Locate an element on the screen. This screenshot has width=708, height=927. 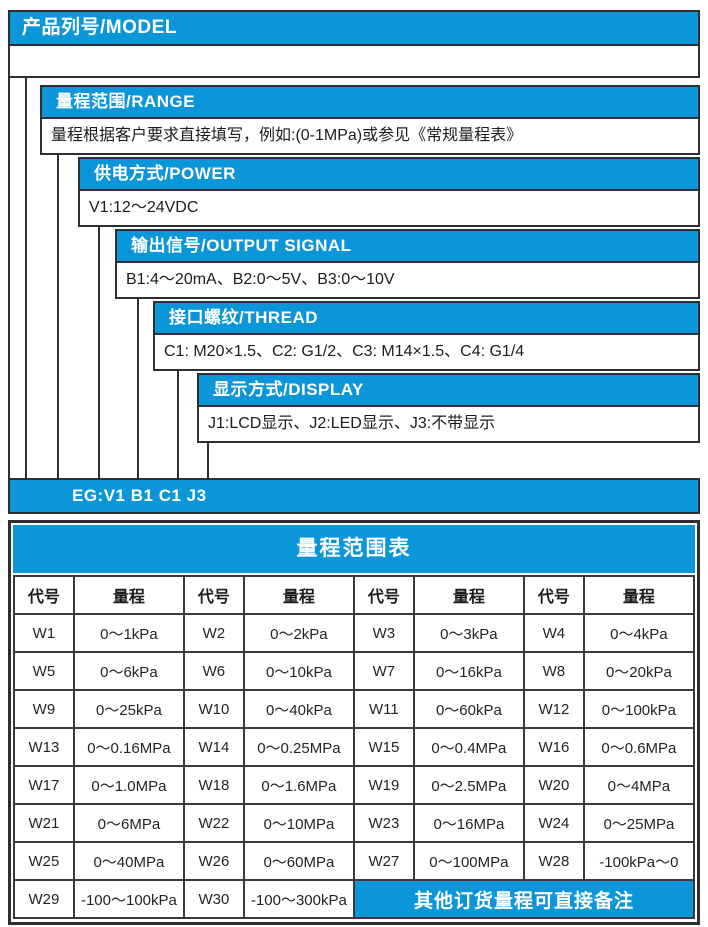
range-cell: 0～2.5MPa is located at coordinates (468, 785).